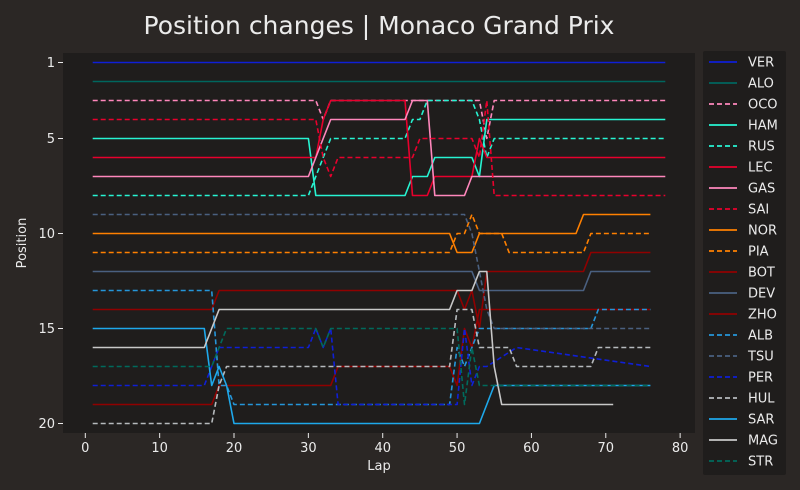  Describe the element at coordinates (760, 378) in the screenshot. I see `legend-label: PER` at that location.